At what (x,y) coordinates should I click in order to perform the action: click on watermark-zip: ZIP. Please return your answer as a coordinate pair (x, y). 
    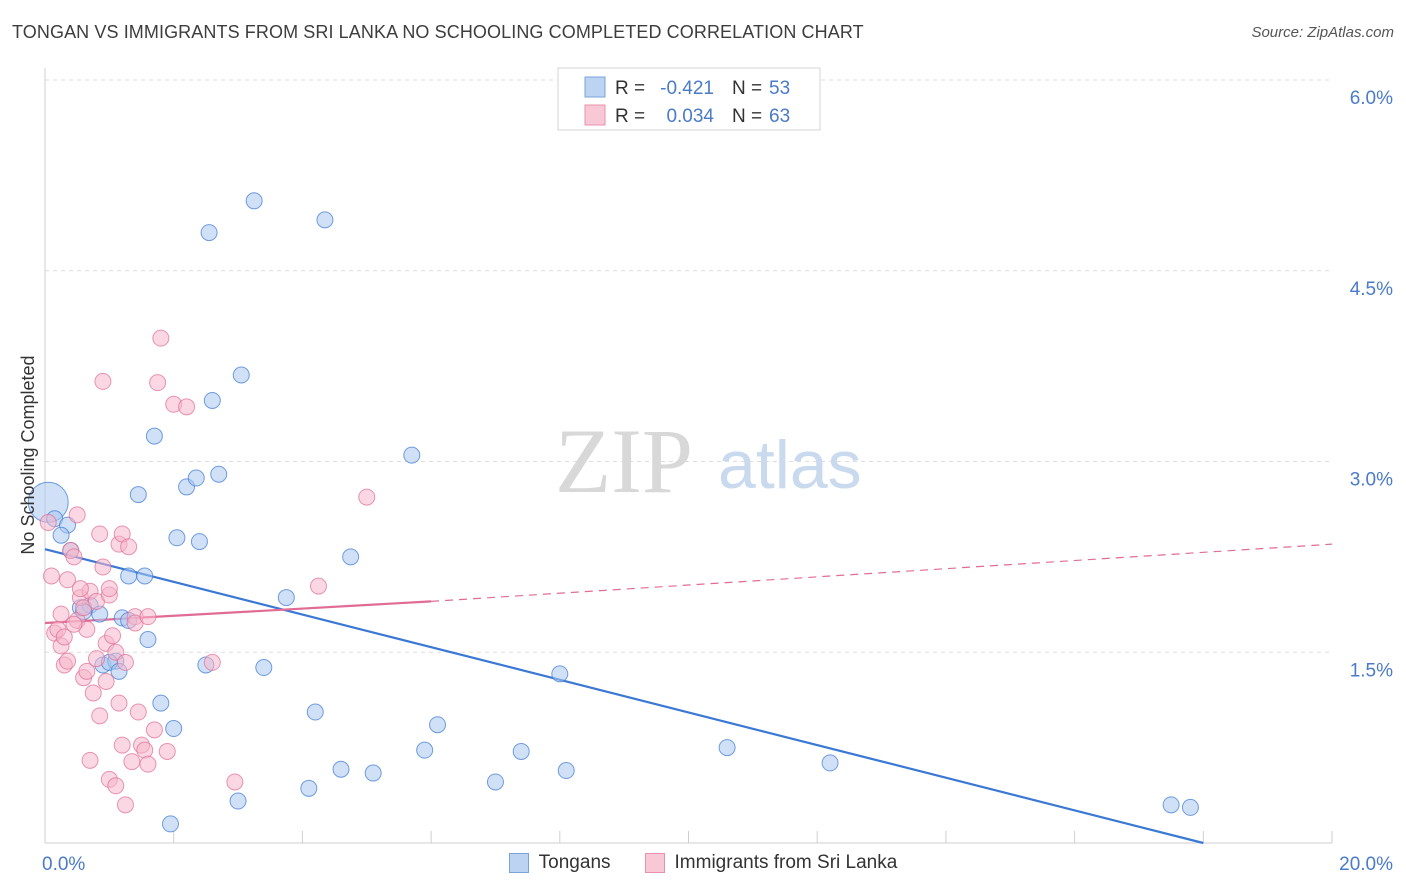
    Looking at the image, I should click on (624, 461).